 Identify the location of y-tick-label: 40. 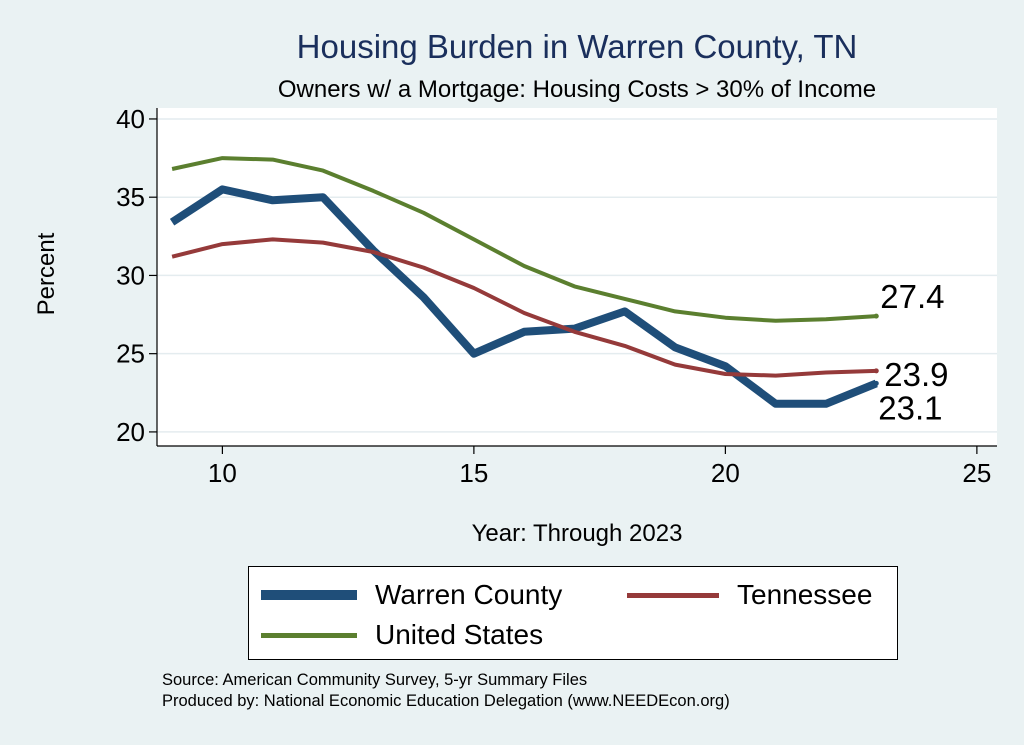
(130, 119).